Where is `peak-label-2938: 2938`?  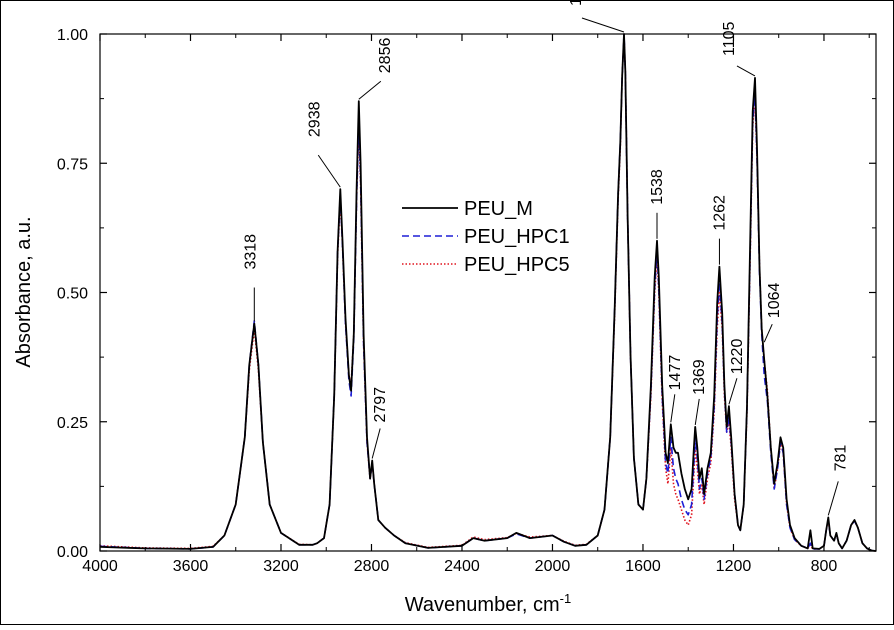
peak-label-2938: 2938 is located at coordinates (314, 119).